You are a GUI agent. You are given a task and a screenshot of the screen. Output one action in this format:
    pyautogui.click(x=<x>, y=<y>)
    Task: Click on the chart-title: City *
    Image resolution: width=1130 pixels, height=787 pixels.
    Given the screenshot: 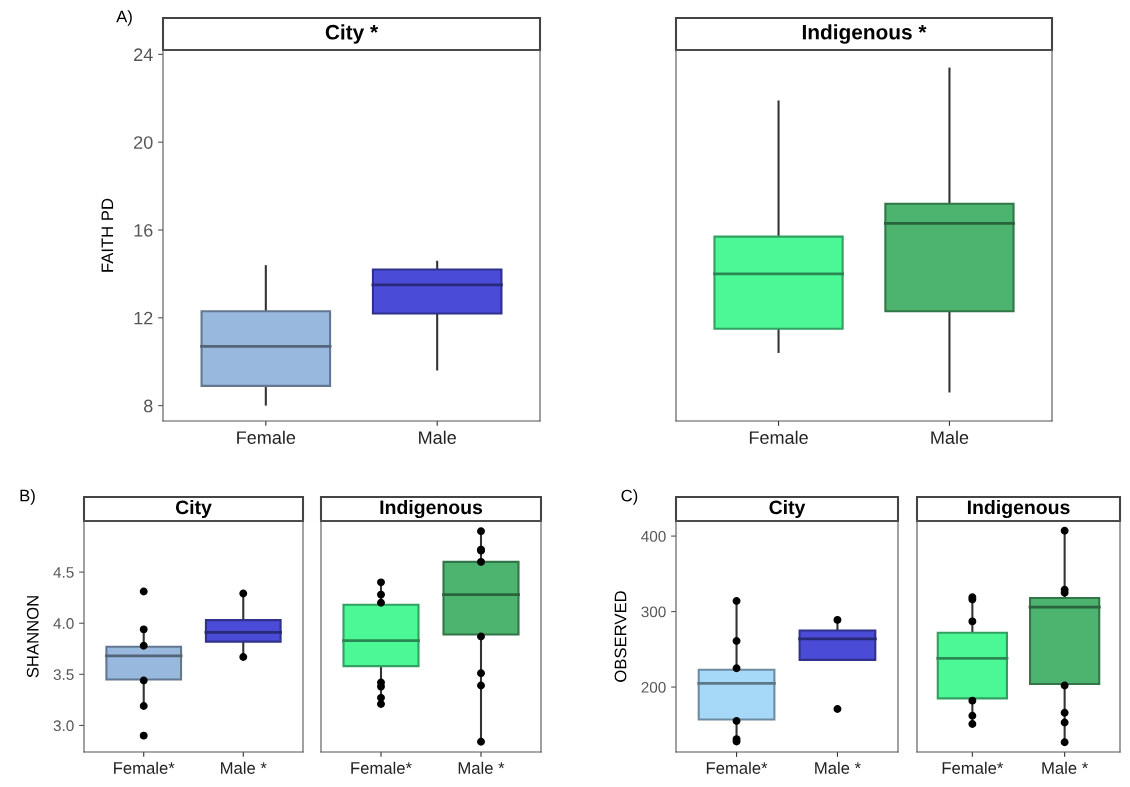 What is the action you would take?
    pyautogui.click(x=352, y=34)
    